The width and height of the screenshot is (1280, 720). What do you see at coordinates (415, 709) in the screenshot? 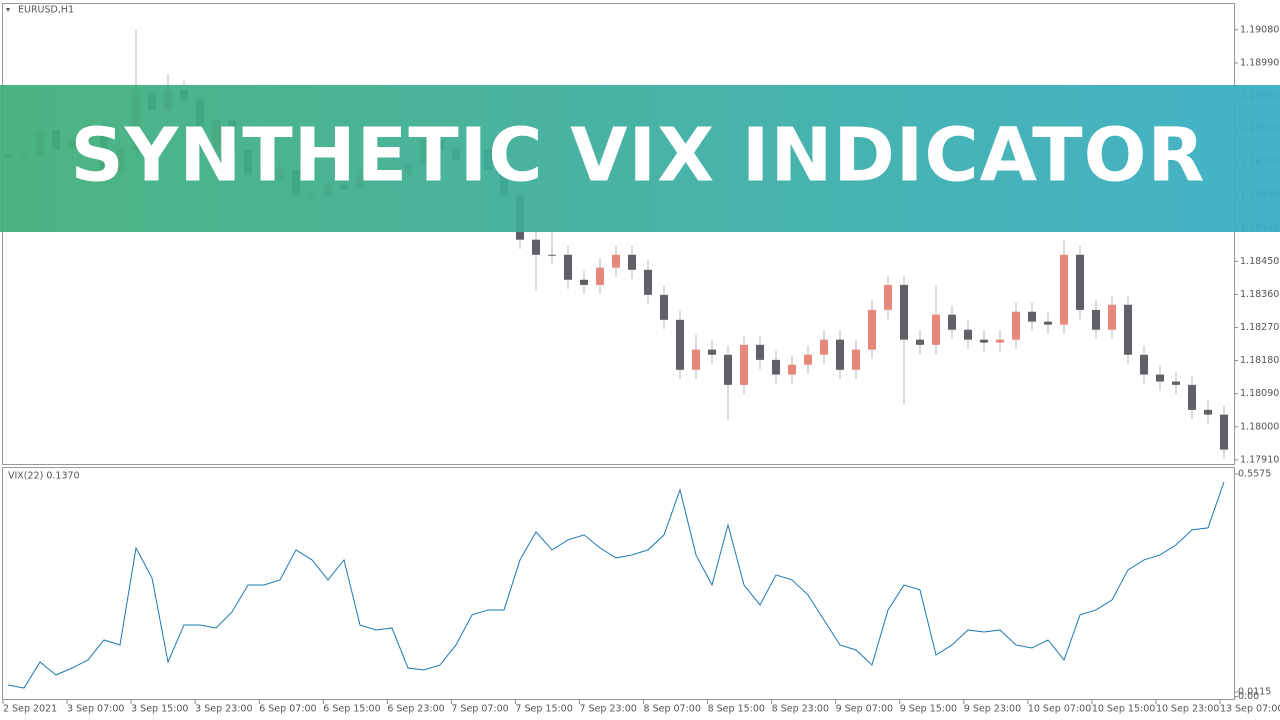
I see `x-tick-label: 6 Sep 23:00` at bounding box center [415, 709].